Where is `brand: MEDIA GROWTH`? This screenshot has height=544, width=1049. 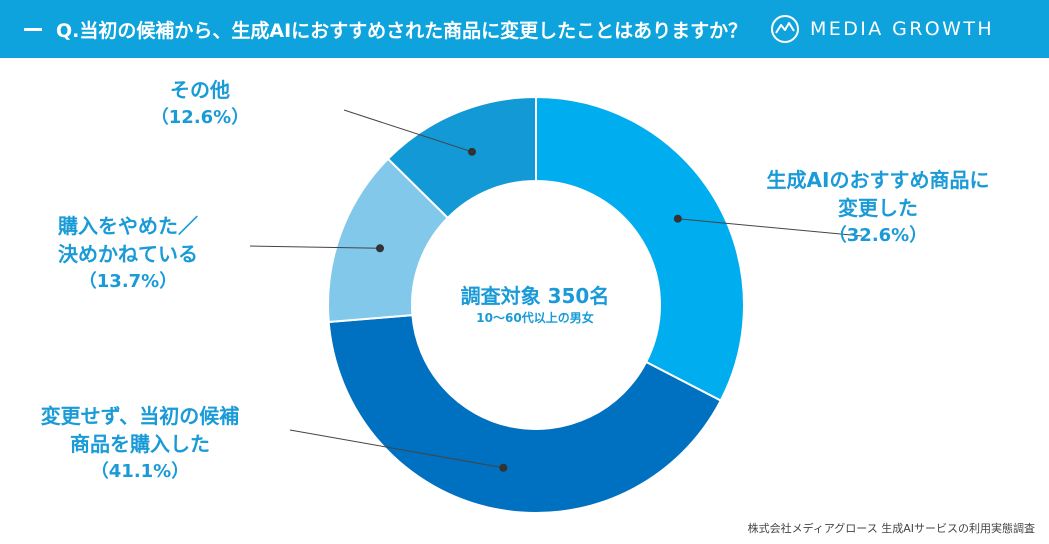
brand: MEDIA GROWTH is located at coordinates (882, 29).